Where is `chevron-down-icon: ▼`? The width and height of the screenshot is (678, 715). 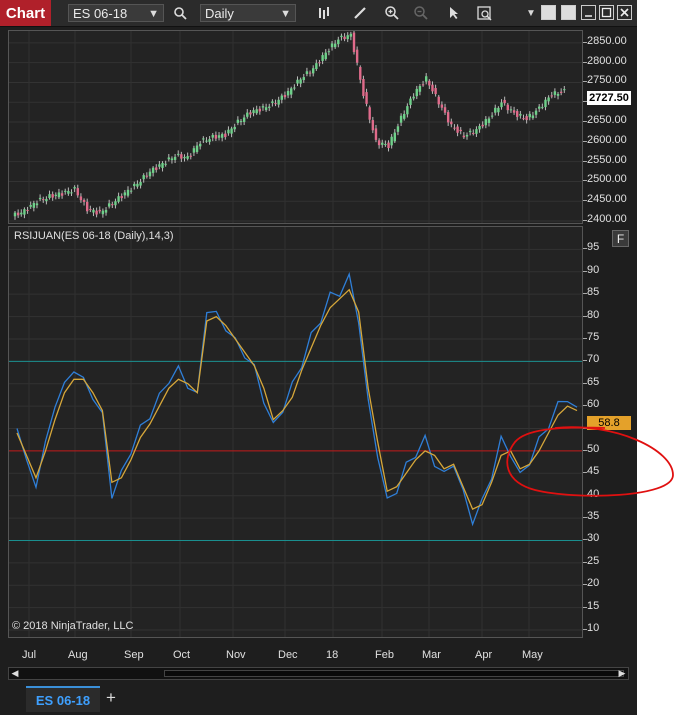 chevron-down-icon: ▼ is located at coordinates (285, 14).